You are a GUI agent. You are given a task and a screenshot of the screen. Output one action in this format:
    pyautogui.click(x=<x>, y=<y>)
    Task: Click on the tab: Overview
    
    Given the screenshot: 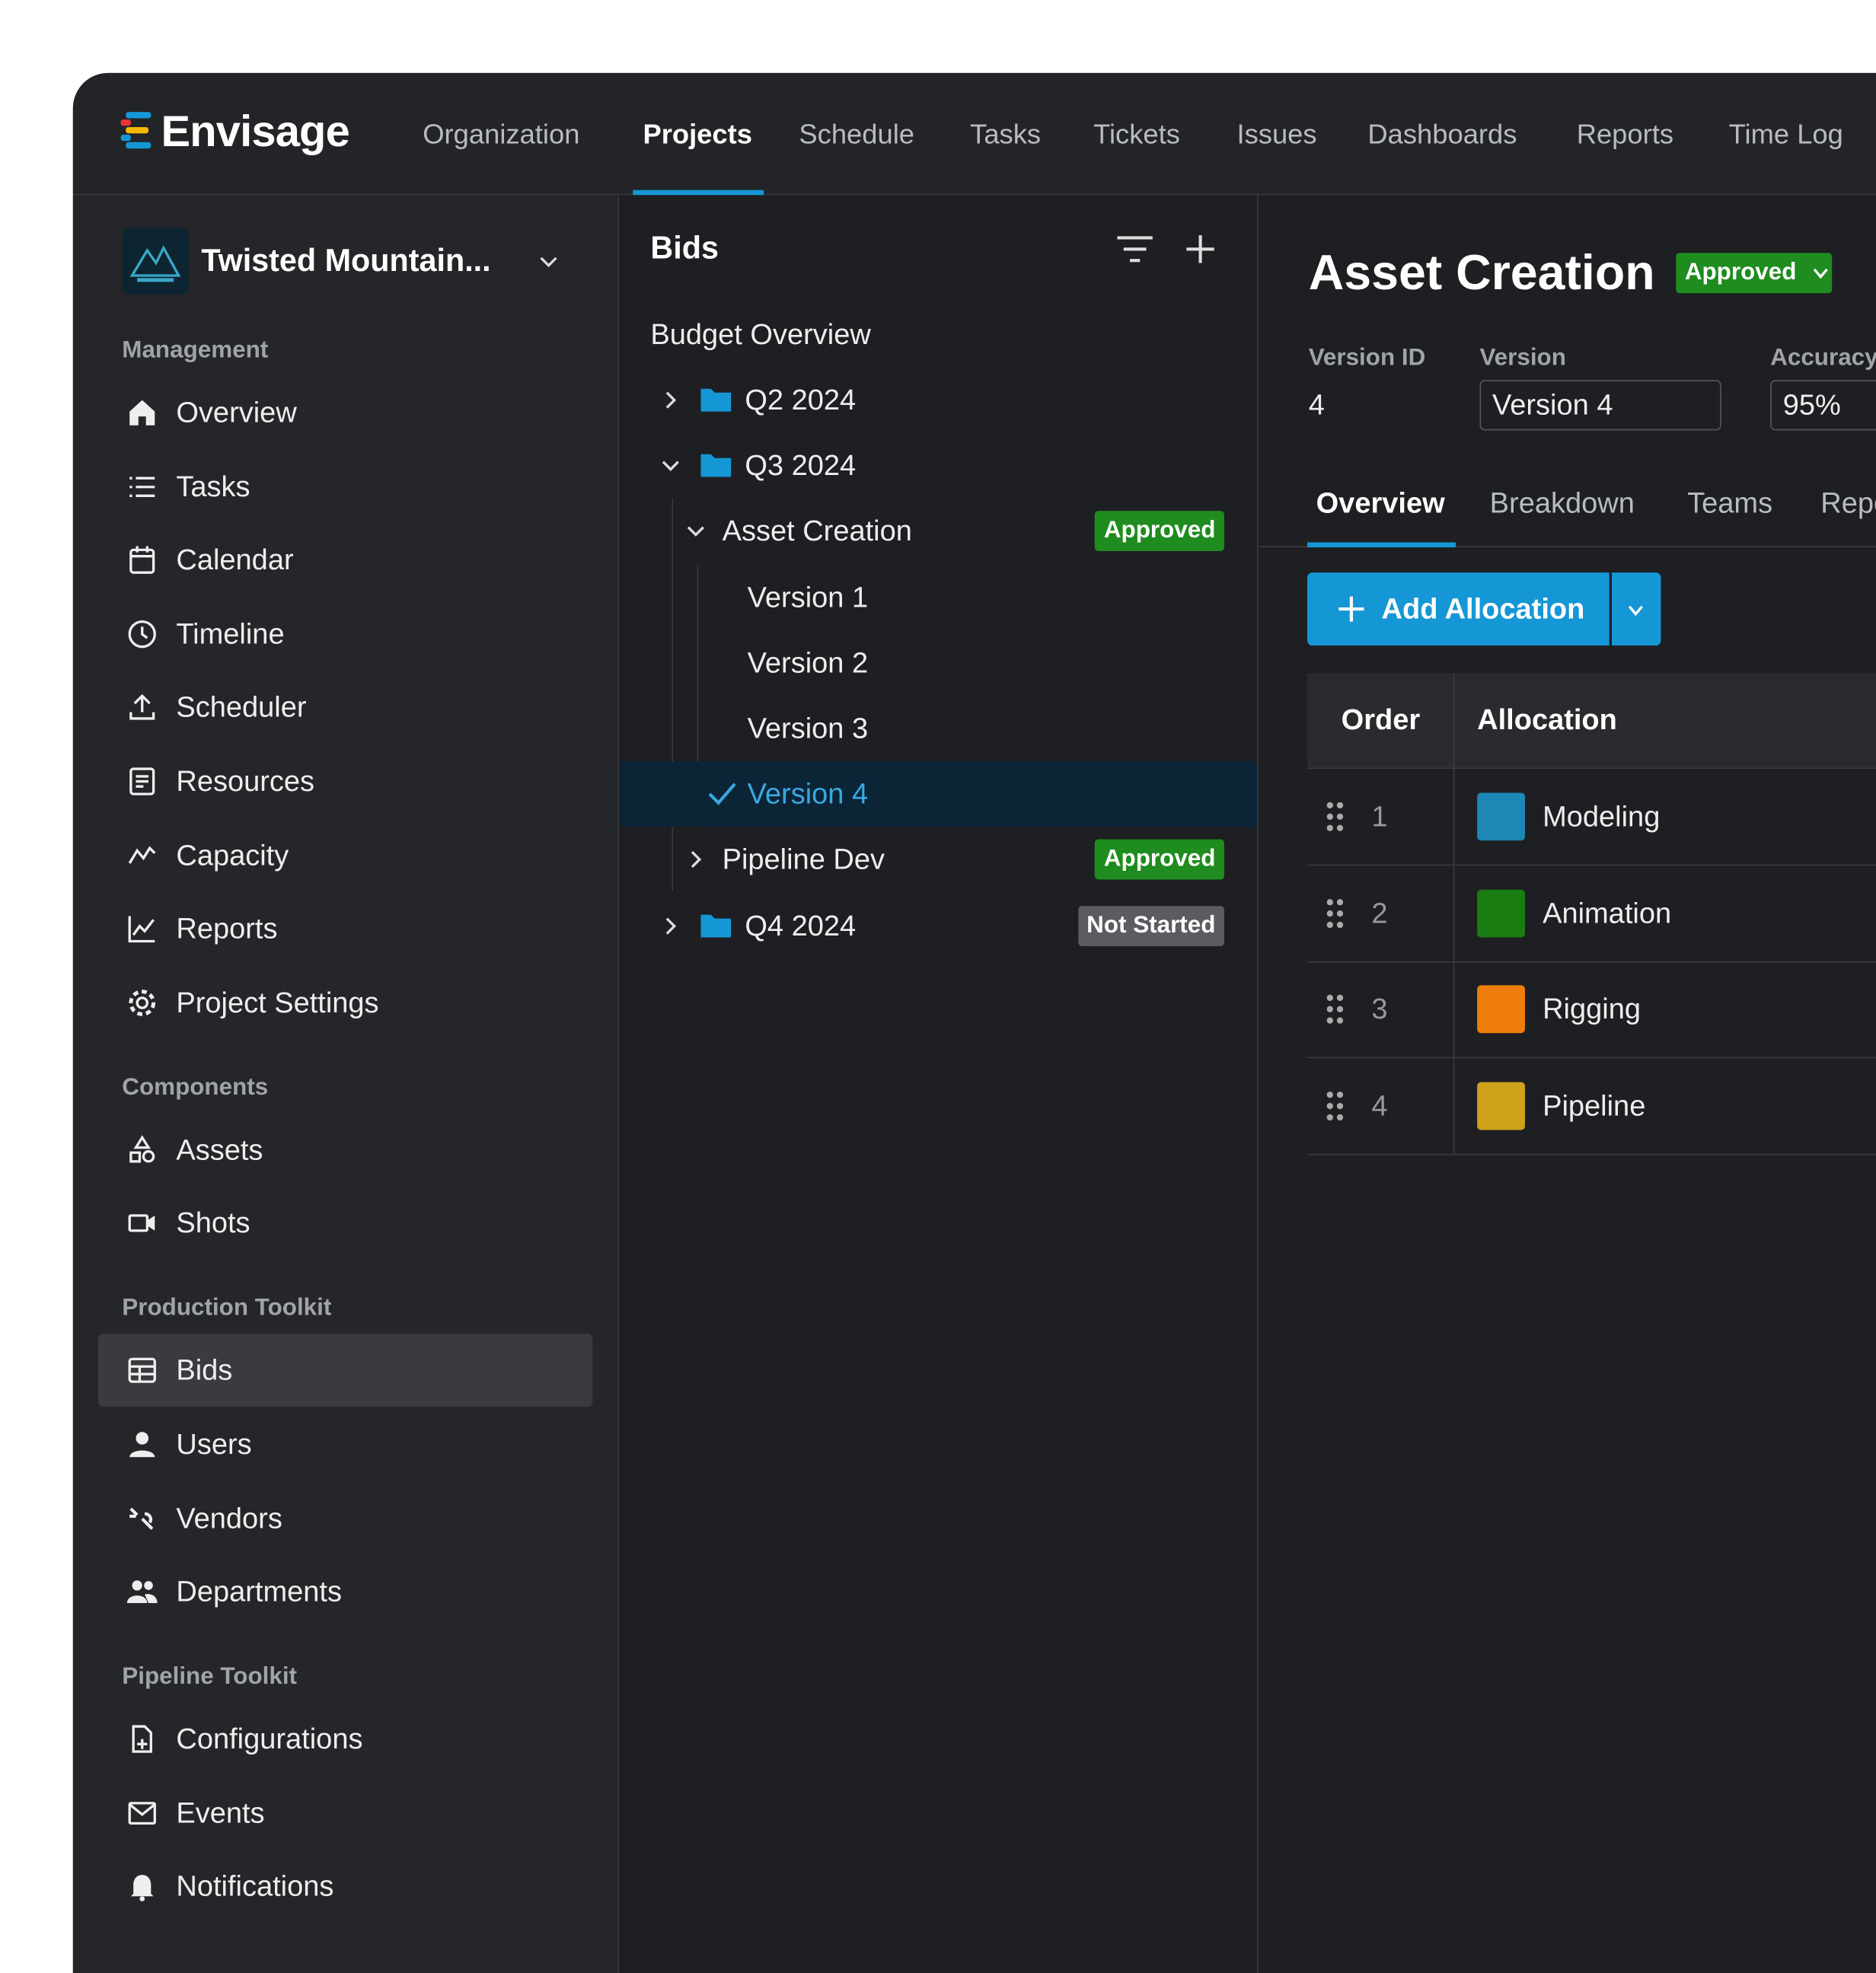 What is the action you would take?
    pyautogui.click(x=1380, y=502)
    